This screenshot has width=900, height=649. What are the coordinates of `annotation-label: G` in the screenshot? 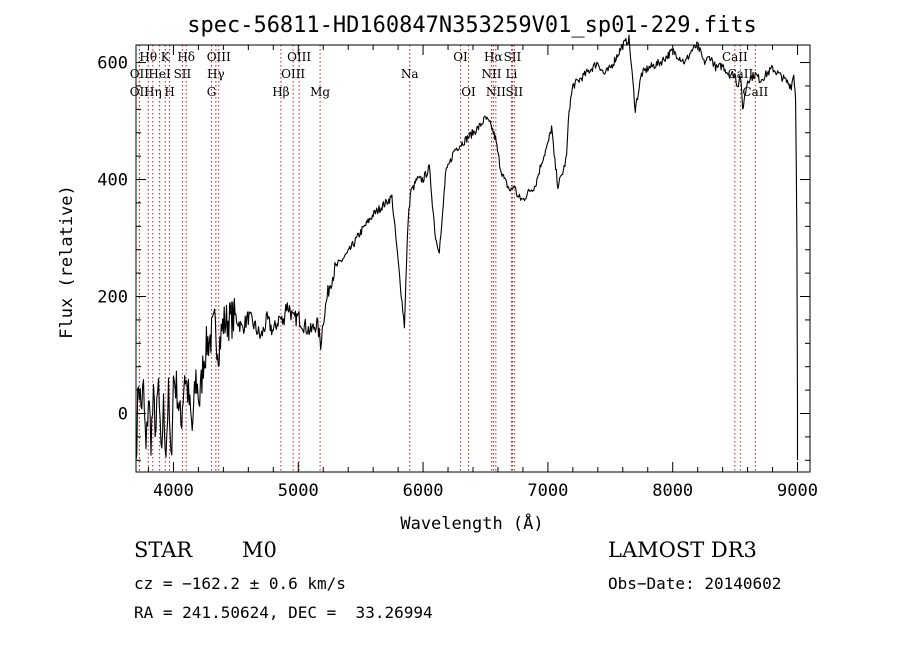 It's located at (212, 92).